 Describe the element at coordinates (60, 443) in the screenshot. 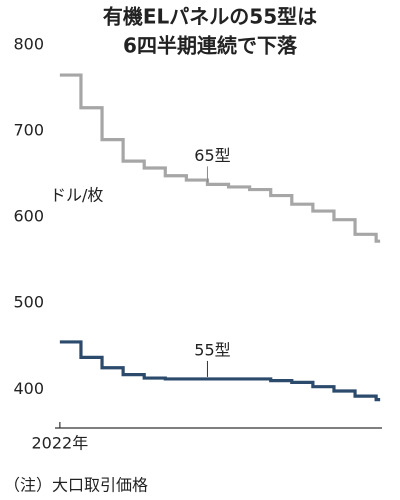

I see `x-tick-label: 2022年` at that location.